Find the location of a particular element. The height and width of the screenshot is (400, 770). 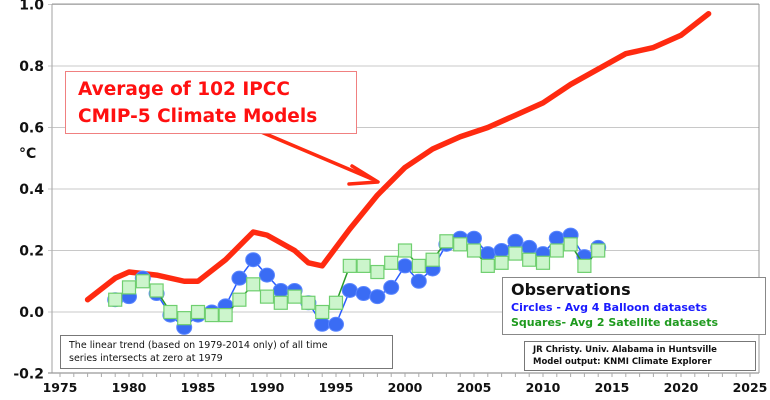

y-axis-unit-label: °C is located at coordinates (28, 154).